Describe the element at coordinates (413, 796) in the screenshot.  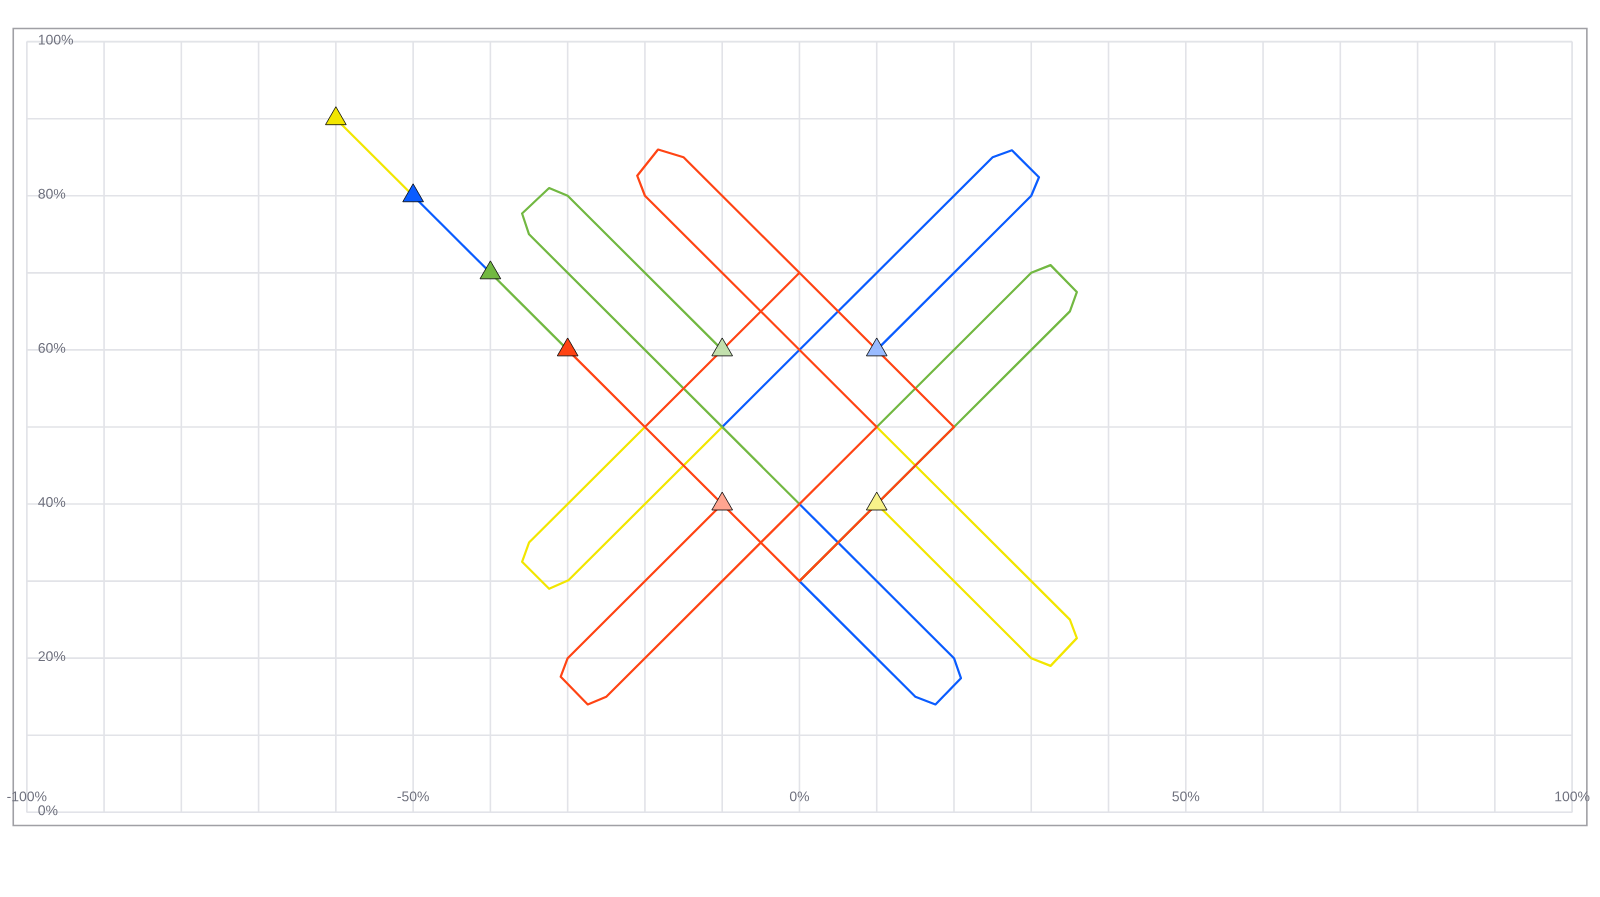
I see `x-tick-label: -50%` at that location.